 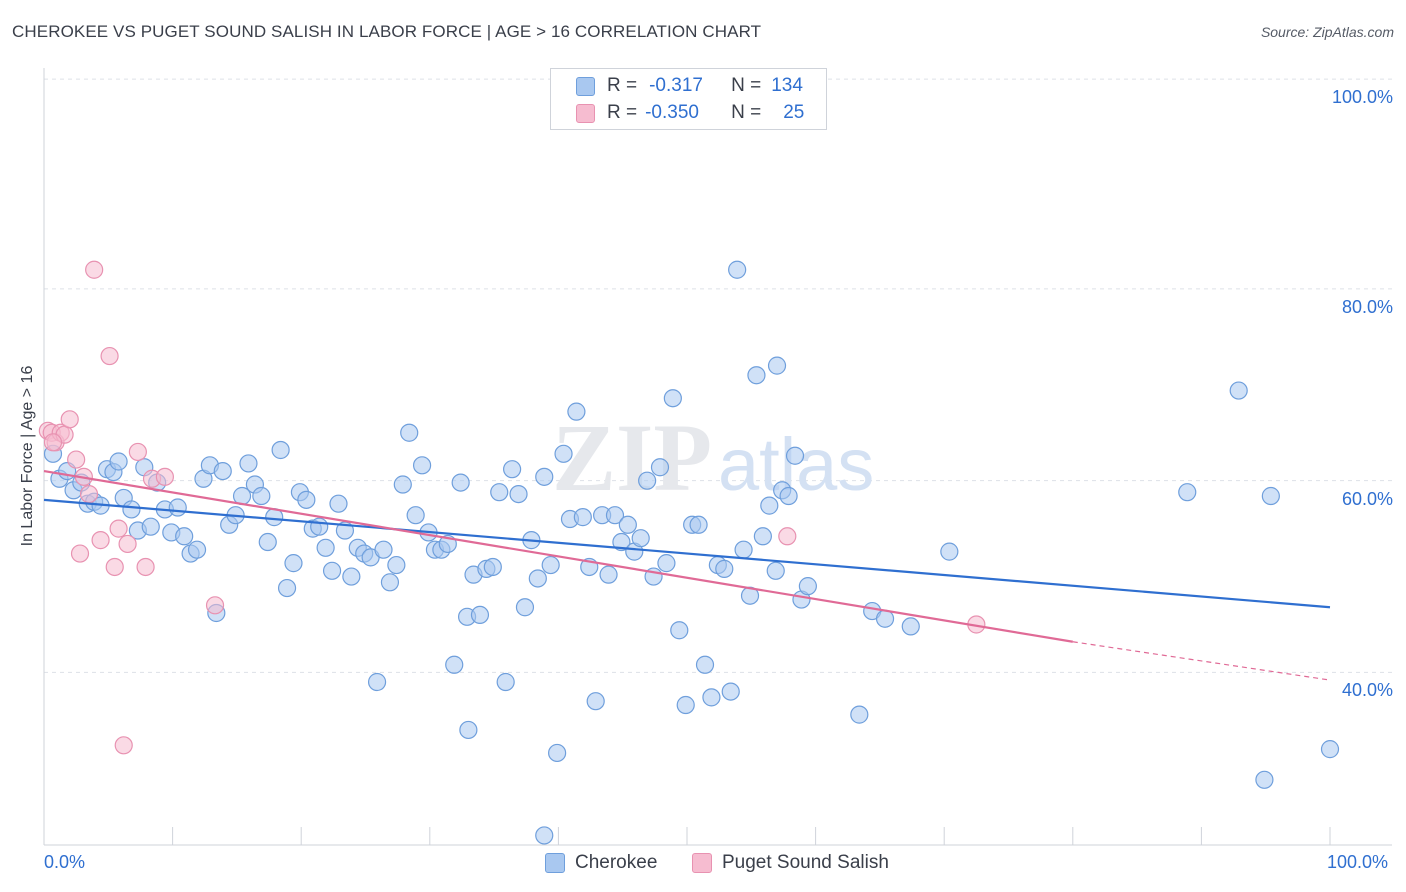 I want to click on legend-item-salish: Puget Sound Salish, so click(x=790, y=863).